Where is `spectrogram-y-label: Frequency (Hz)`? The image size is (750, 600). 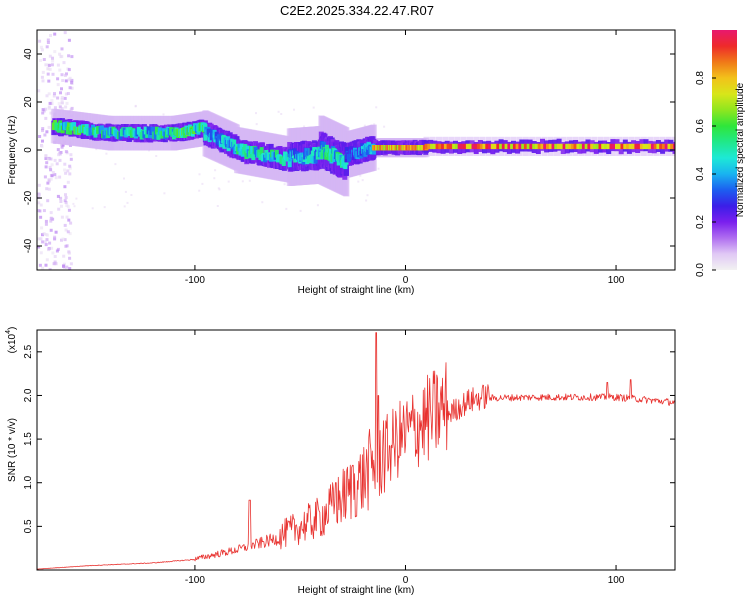 spectrogram-y-label: Frequency (Hz) is located at coordinates (12, 150).